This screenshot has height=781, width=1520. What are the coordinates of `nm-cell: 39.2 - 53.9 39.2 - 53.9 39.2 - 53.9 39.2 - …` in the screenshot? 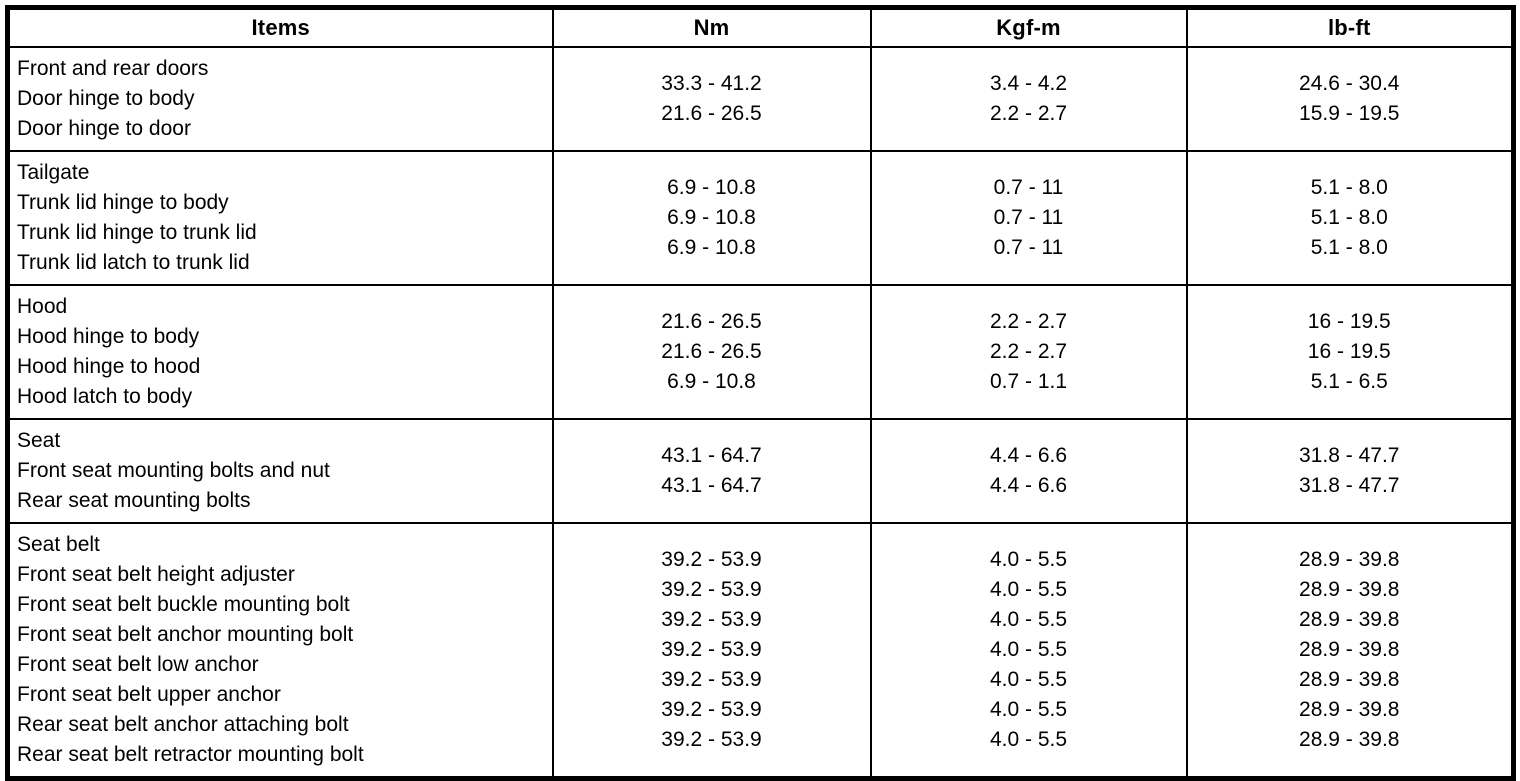 It's located at (711, 651).